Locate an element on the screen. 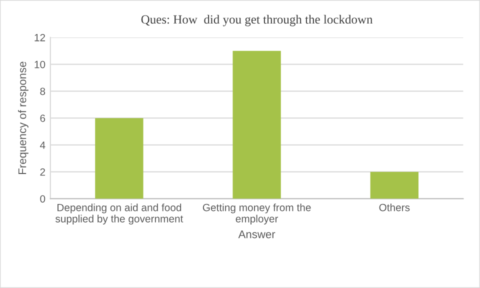  y-tick-label: 4 is located at coordinates (43, 145).